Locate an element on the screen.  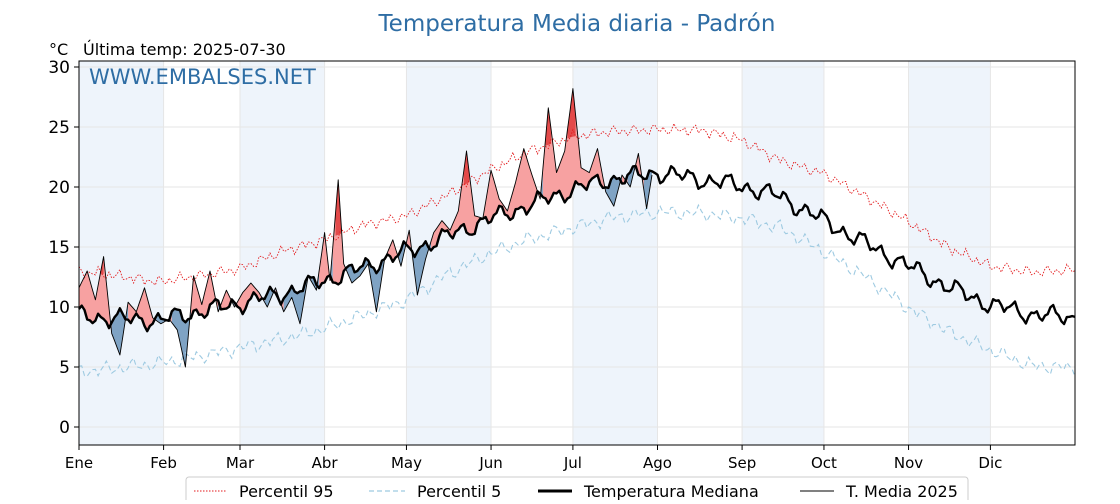
x-tick-label: Abr is located at coordinates (325, 463).